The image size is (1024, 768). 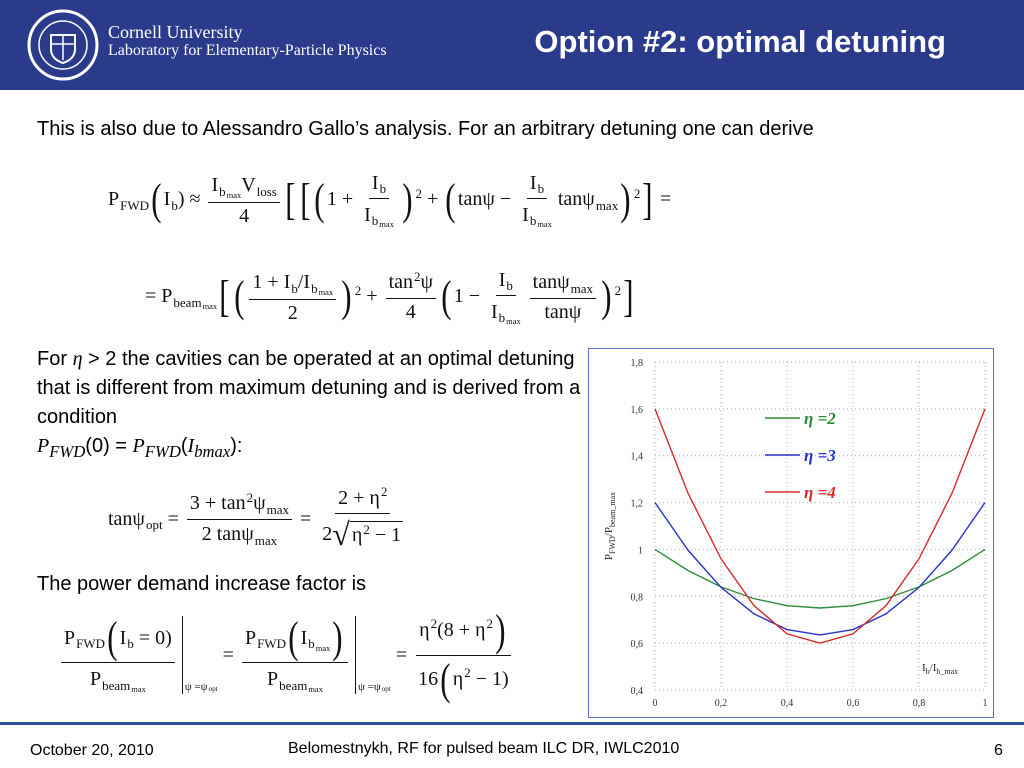 What do you see at coordinates (266, 191) in the screenshot?
I see `math-text: loss` at bounding box center [266, 191].